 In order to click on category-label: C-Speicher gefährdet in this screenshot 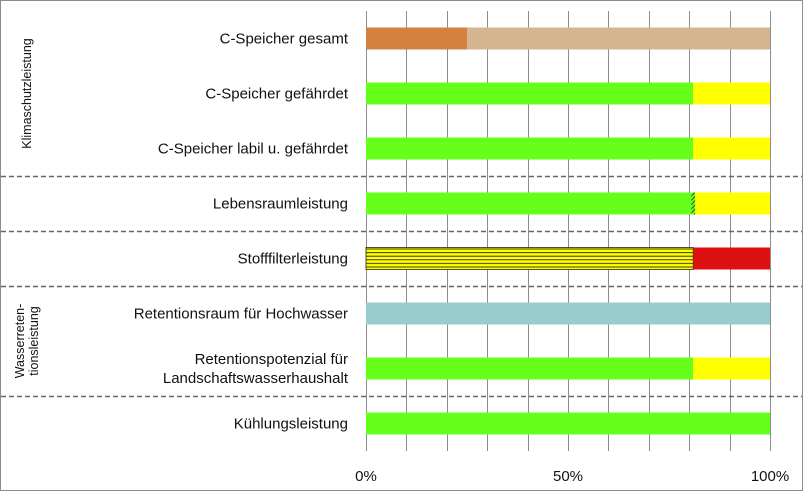, I will do `click(276, 94)`.